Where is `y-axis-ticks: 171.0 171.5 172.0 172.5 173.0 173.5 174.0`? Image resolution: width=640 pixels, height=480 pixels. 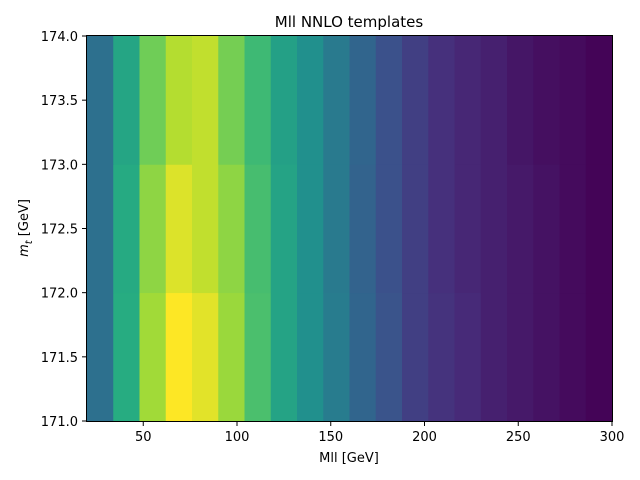 y-axis-ticks: 171.0 171.5 172.0 172.5 173.0 173.5 174.0 is located at coordinates (64, 230).